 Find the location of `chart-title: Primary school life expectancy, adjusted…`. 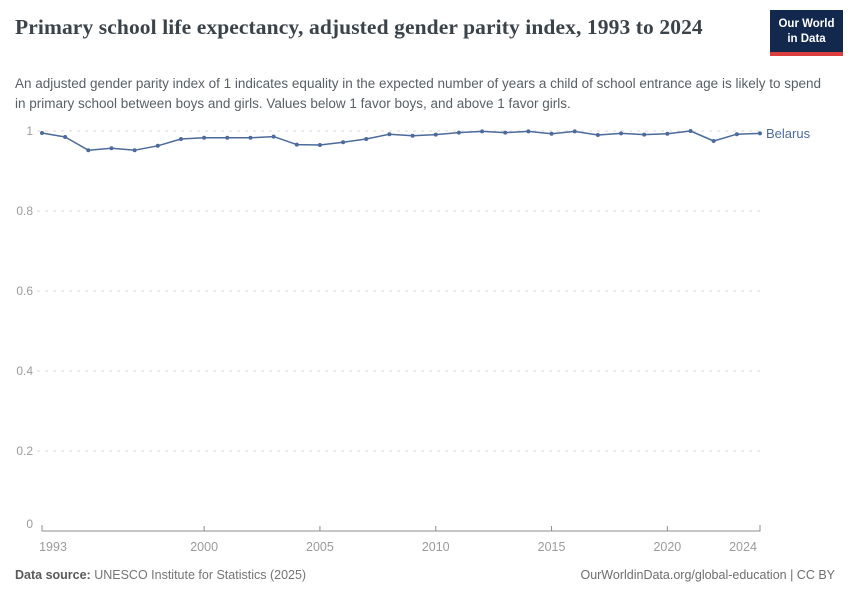

chart-title: Primary school life expectancy, adjusted… is located at coordinates (359, 27).